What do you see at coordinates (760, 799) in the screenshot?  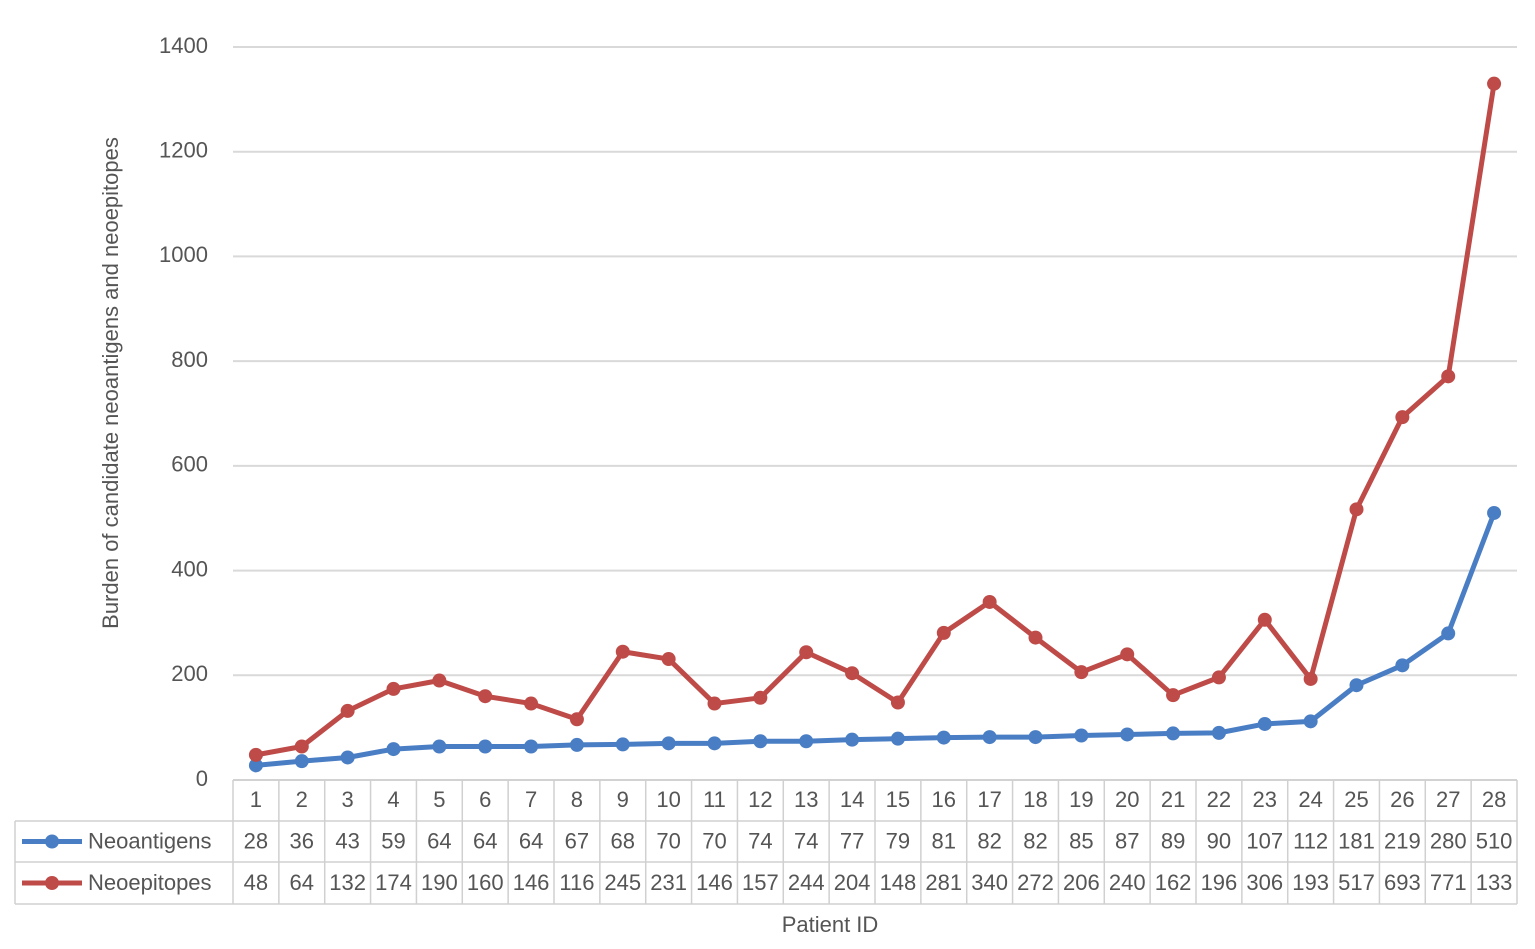 I see `x-tick-label: 12` at bounding box center [760, 799].